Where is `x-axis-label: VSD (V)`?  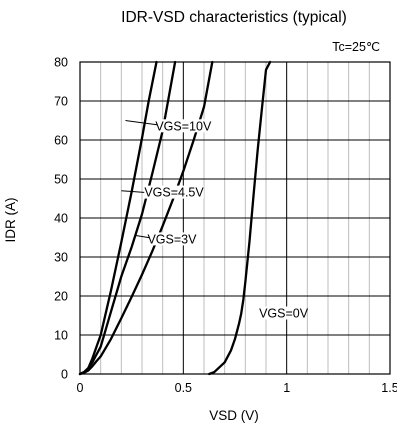
x-axis-label: VSD (V) is located at coordinates (234, 415).